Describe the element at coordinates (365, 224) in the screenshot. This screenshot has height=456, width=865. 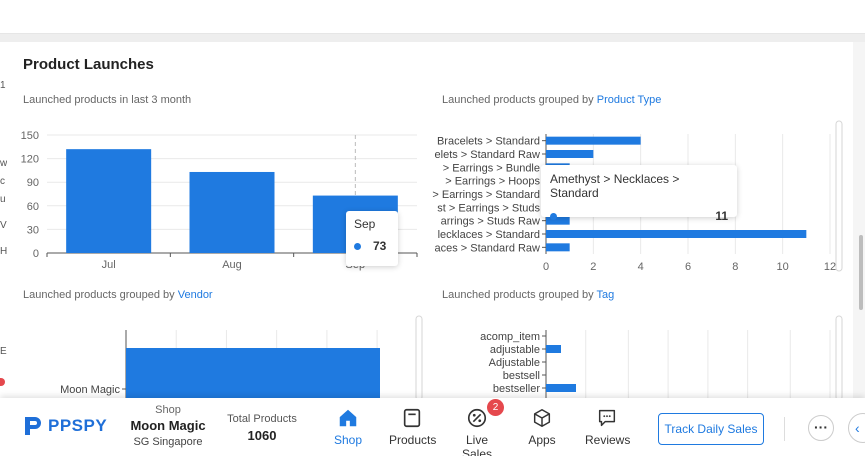
I see `tooltip-label: Sep` at that location.